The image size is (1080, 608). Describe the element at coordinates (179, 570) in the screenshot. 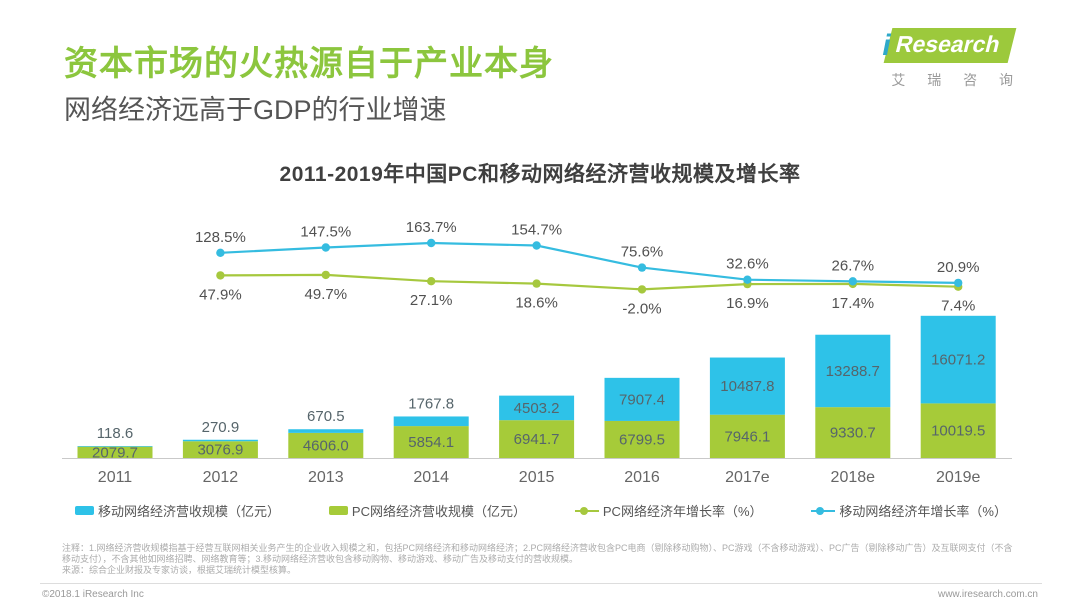

I see `footnote-source: 来源：综合企业财报及专家访谈，根据艾瑞统计模型核算。` at that location.